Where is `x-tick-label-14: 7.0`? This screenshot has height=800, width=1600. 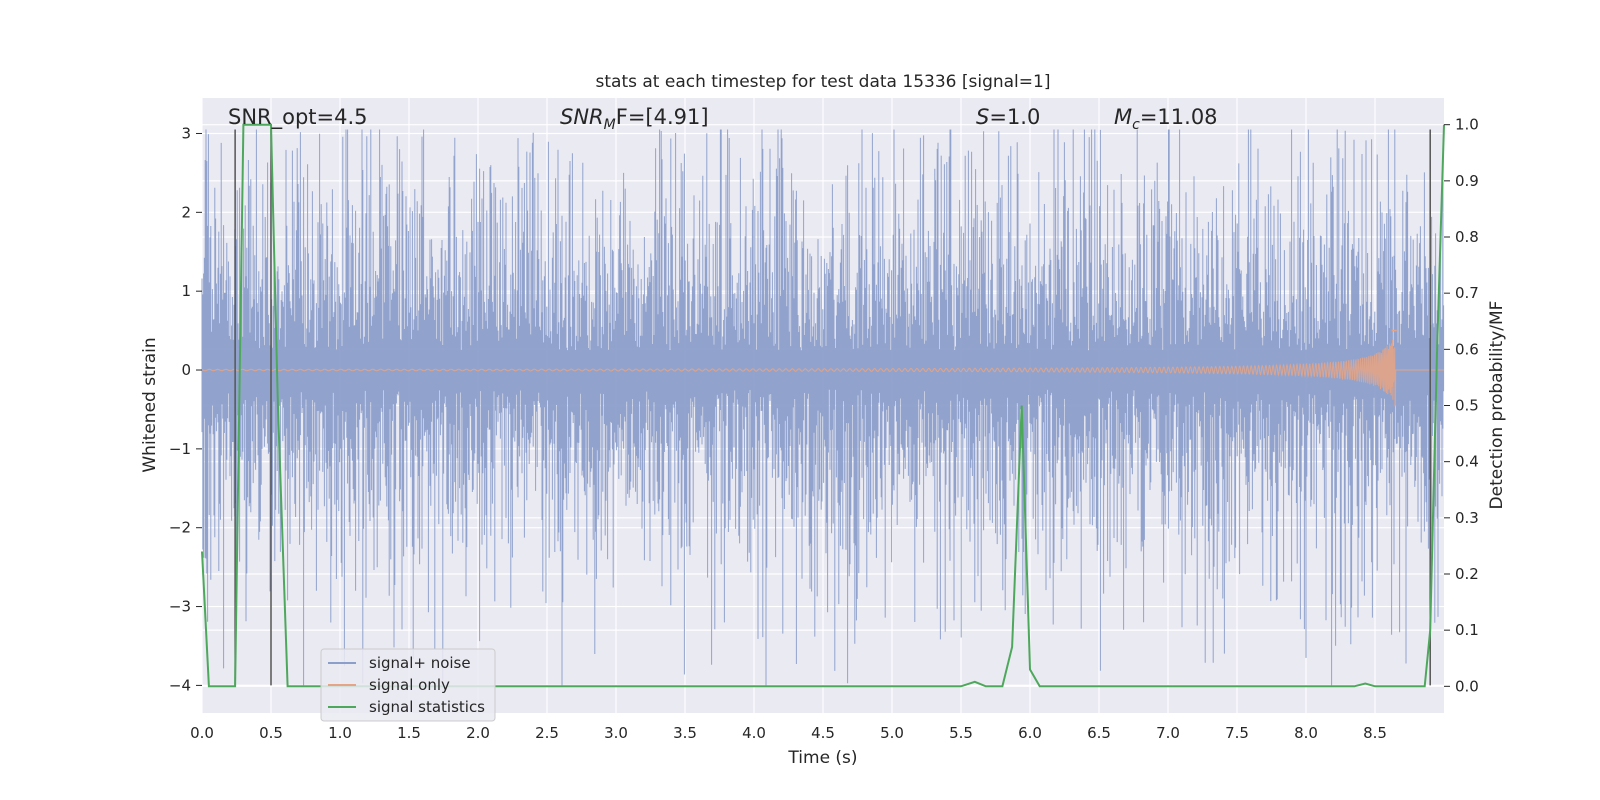
x-tick-label-14: 7.0 is located at coordinates (1168, 733).